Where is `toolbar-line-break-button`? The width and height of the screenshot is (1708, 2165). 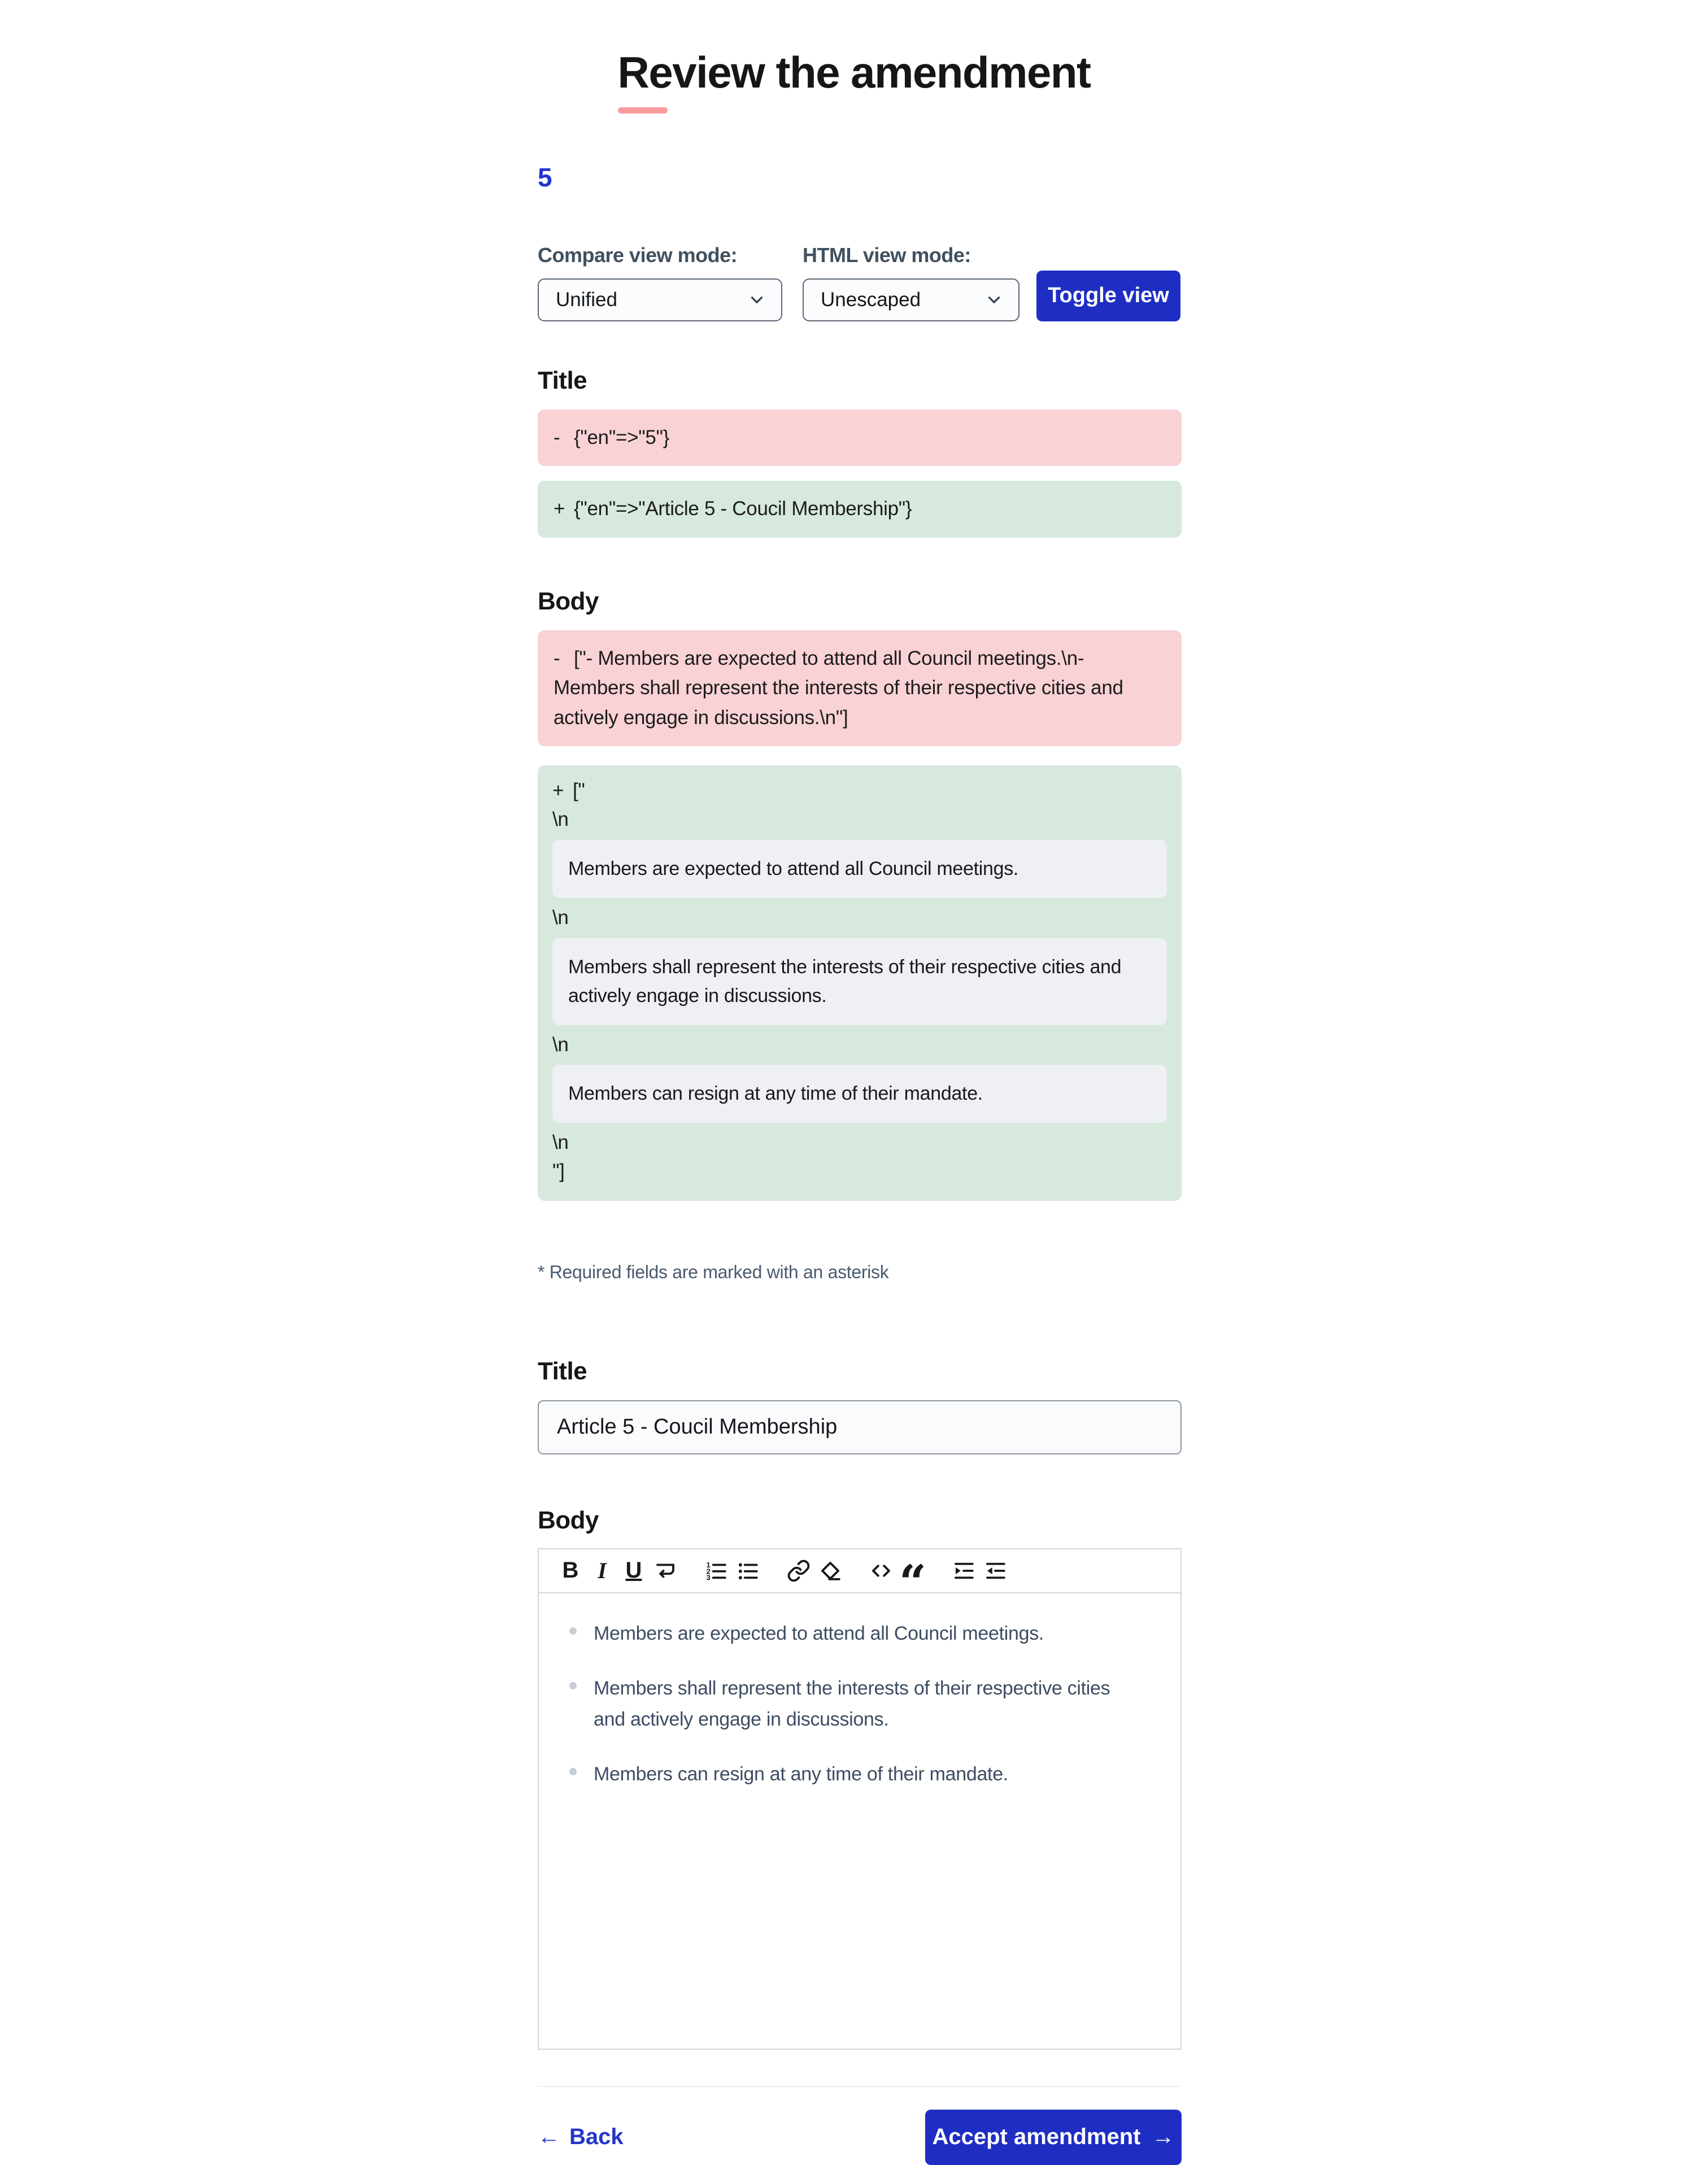 toolbar-line-break-button is located at coordinates (665, 1571).